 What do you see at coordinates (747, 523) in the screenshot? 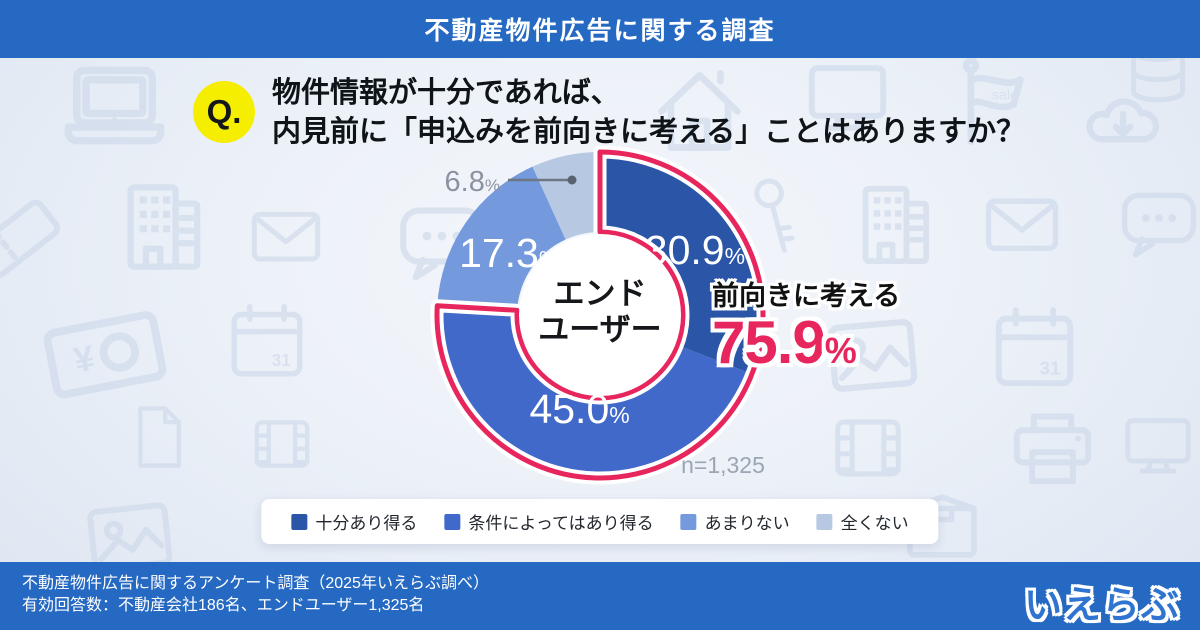
I see `legend-label: あまりない` at bounding box center [747, 523].